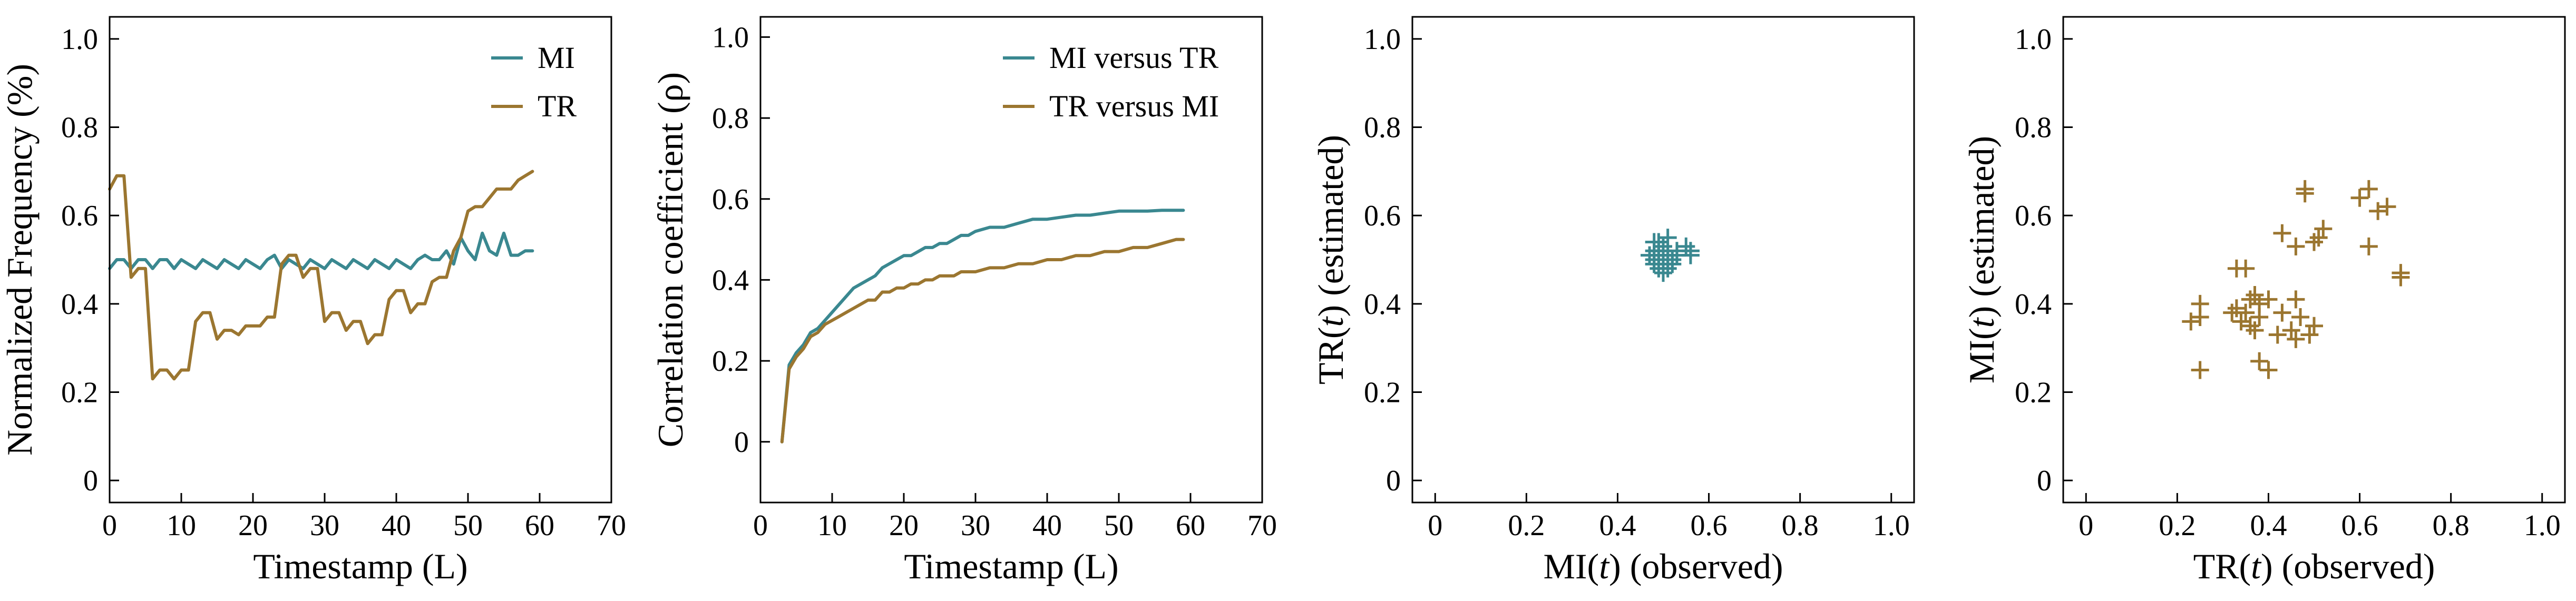  What do you see at coordinates (1617, 525) in the screenshot?
I see `x-tick-label: 0.4` at bounding box center [1617, 525].